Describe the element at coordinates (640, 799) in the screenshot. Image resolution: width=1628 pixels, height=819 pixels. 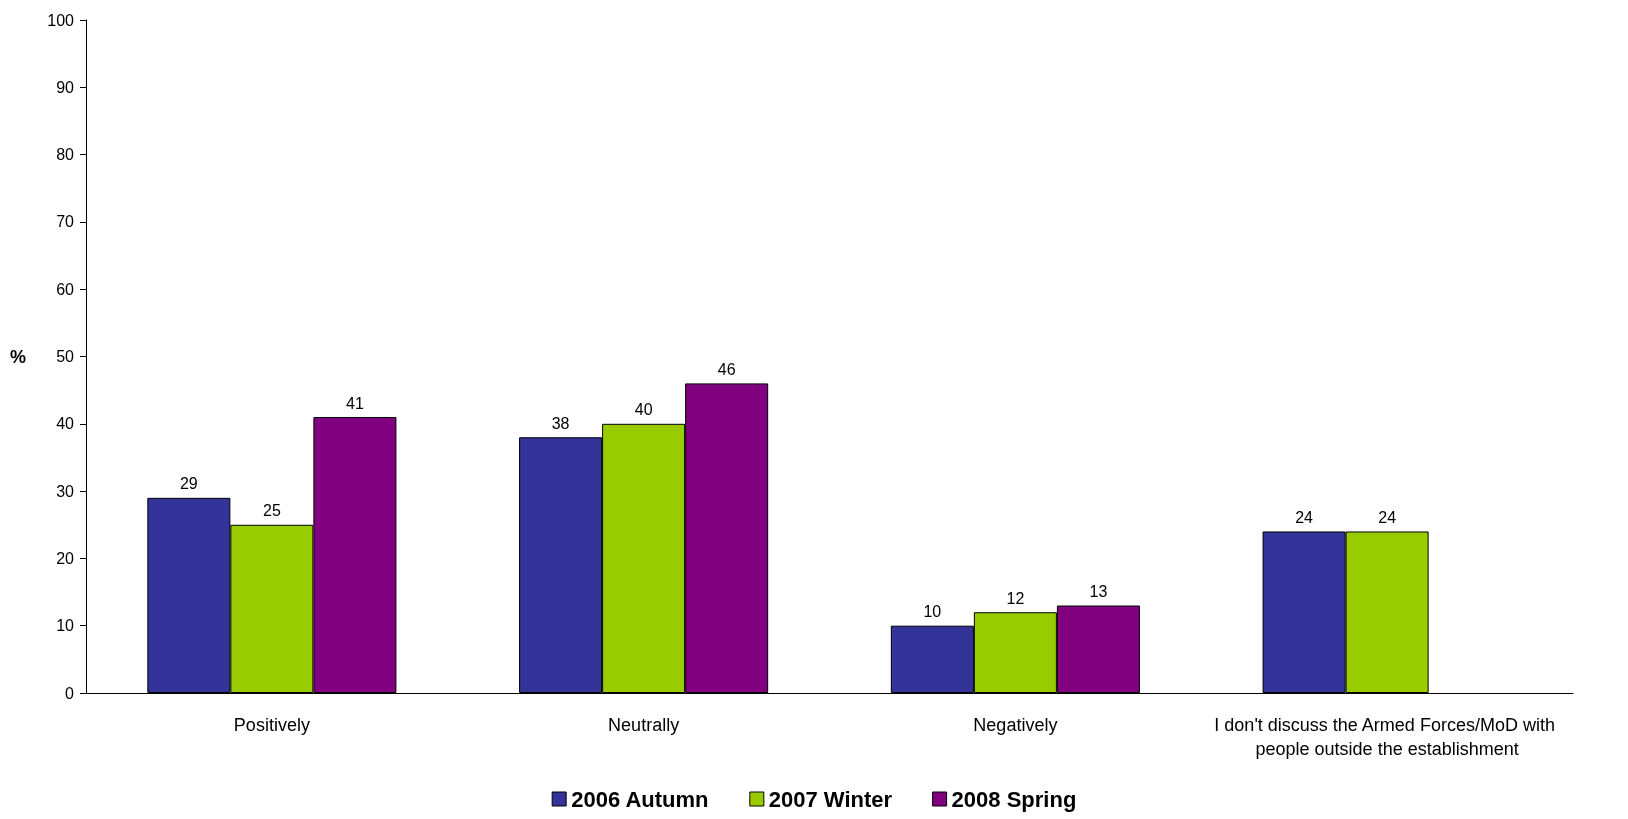
I see `legend-label: 2006 Autumn` at that location.